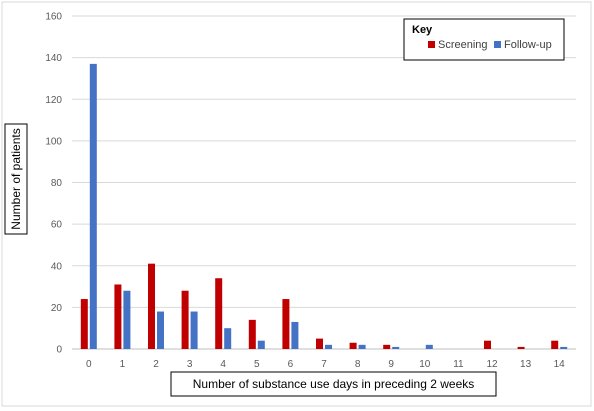 This screenshot has width=594, height=411. Describe the element at coordinates (497, 44) in the screenshot. I see `legend-swatch-follow-up` at that location.